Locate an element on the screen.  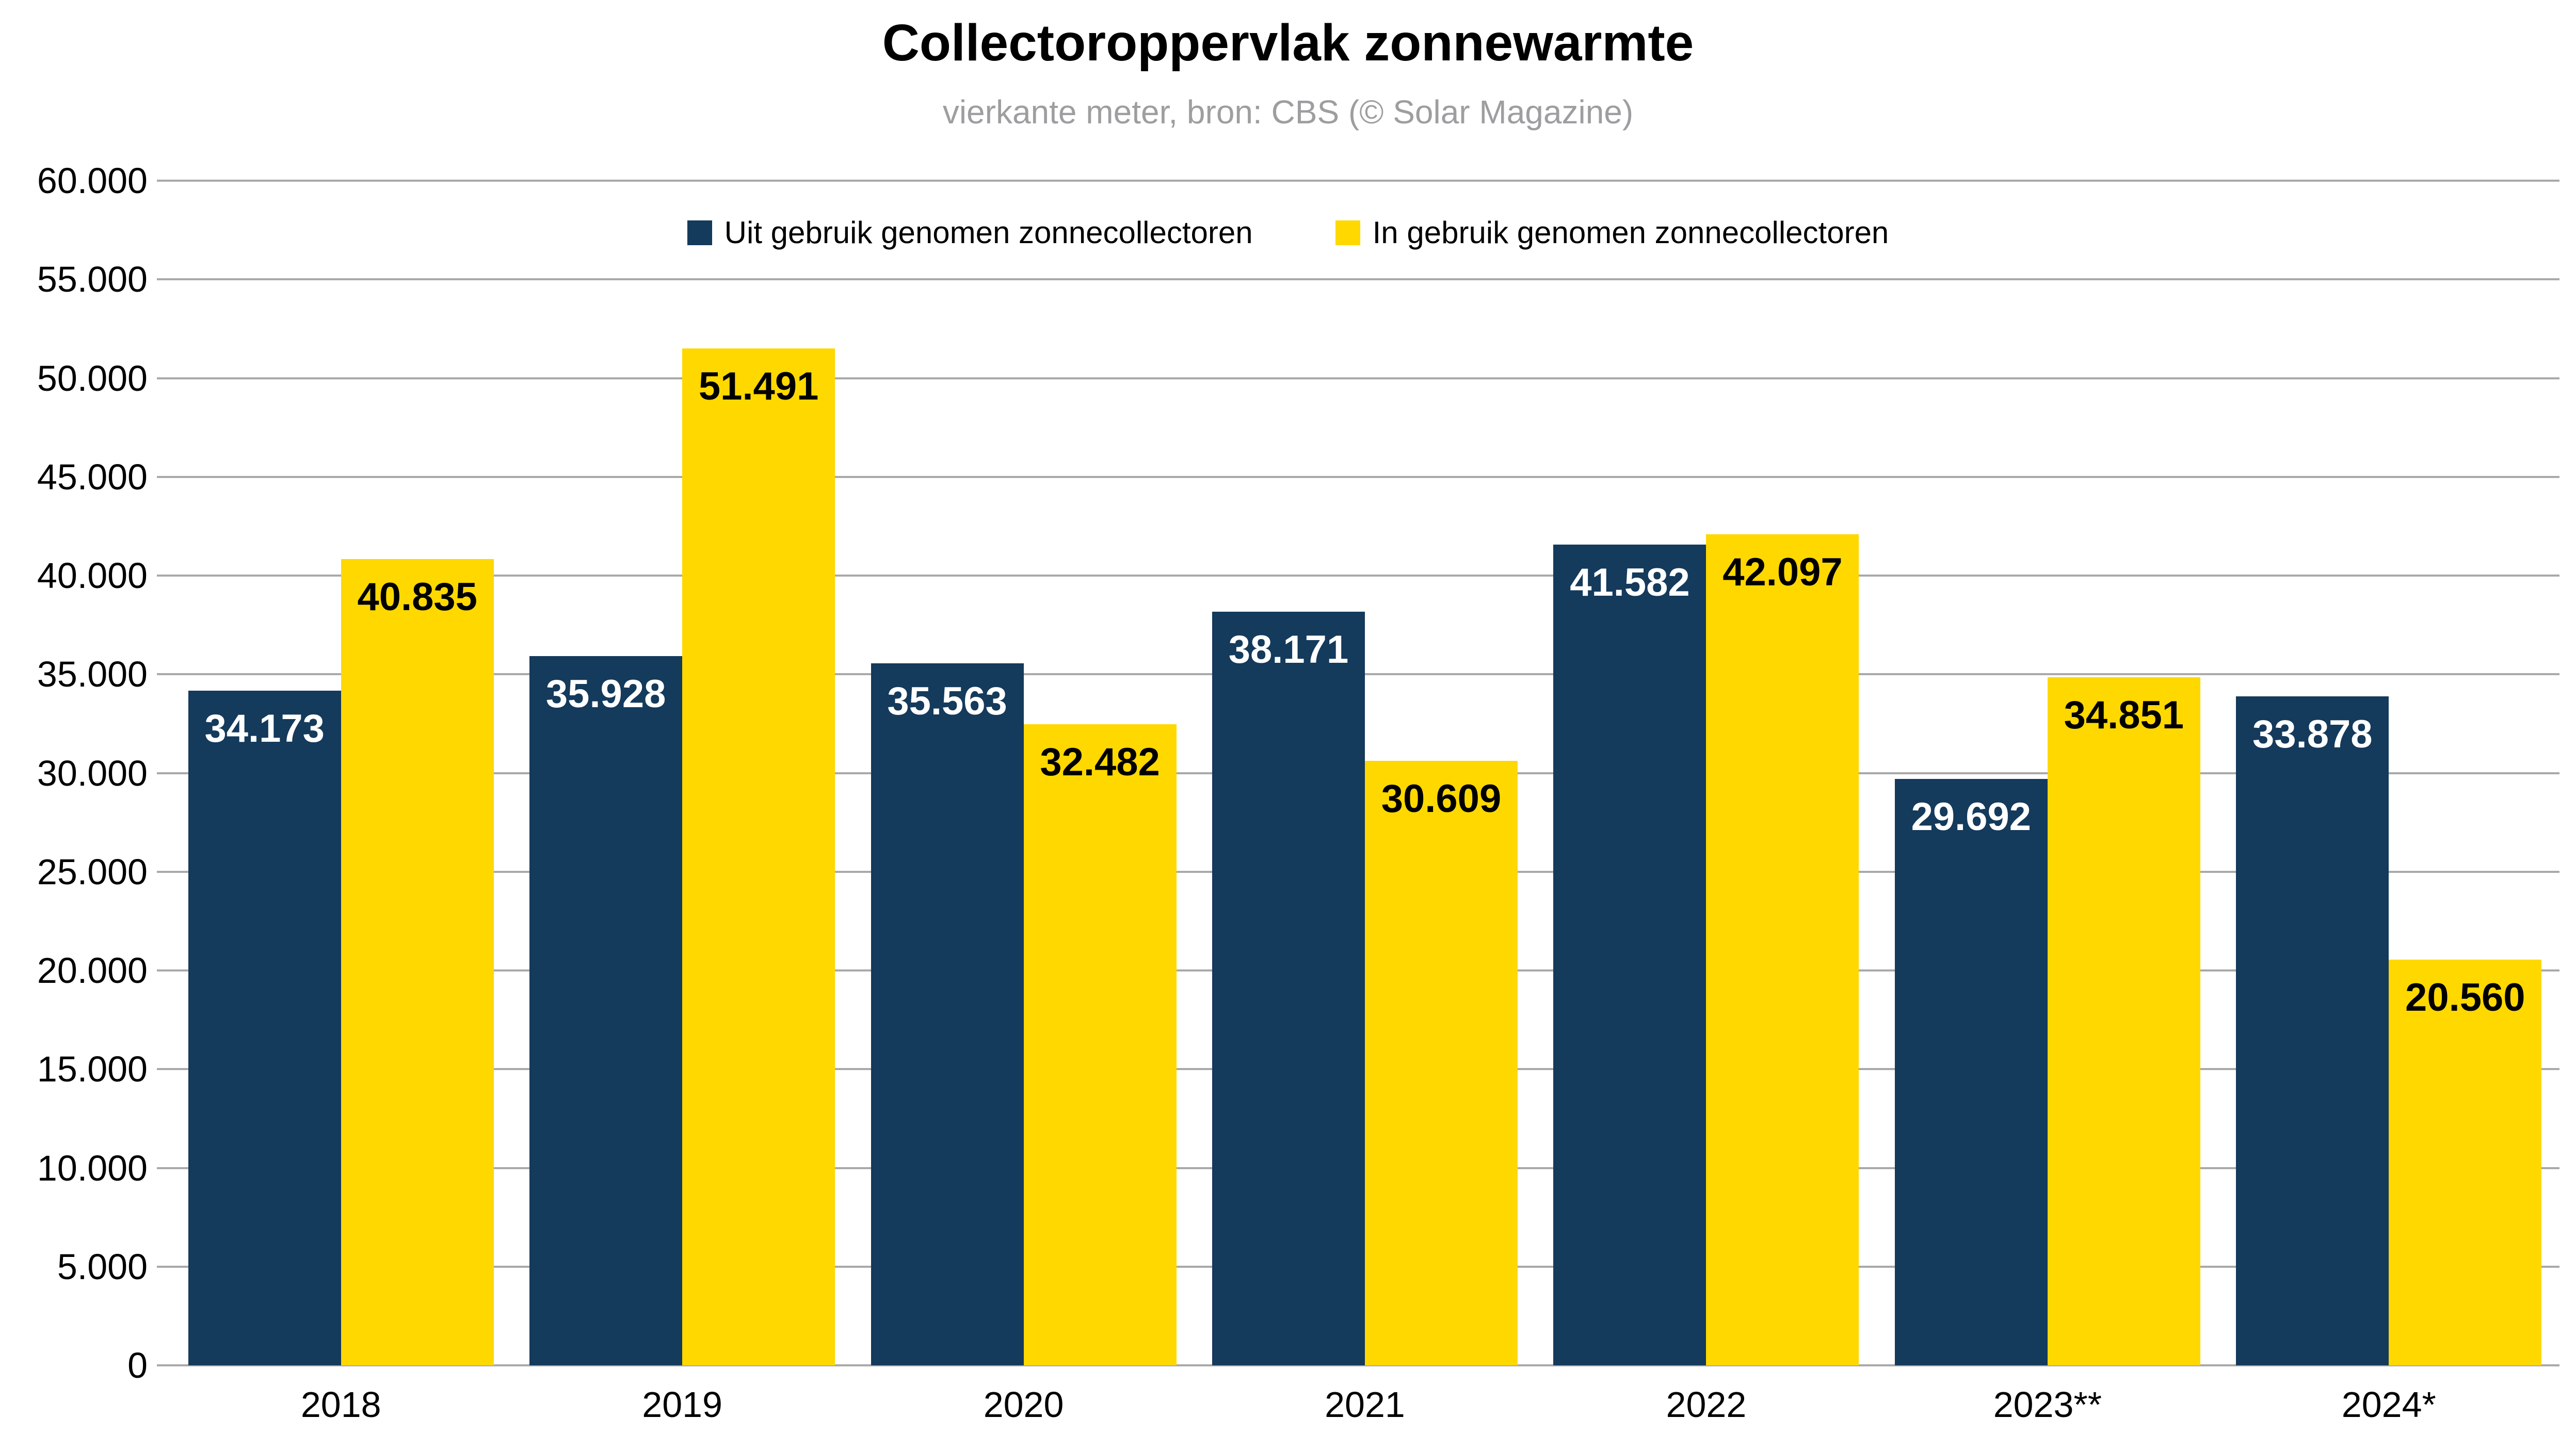
bar-value-label: 33.878 is located at coordinates (2313, 735).